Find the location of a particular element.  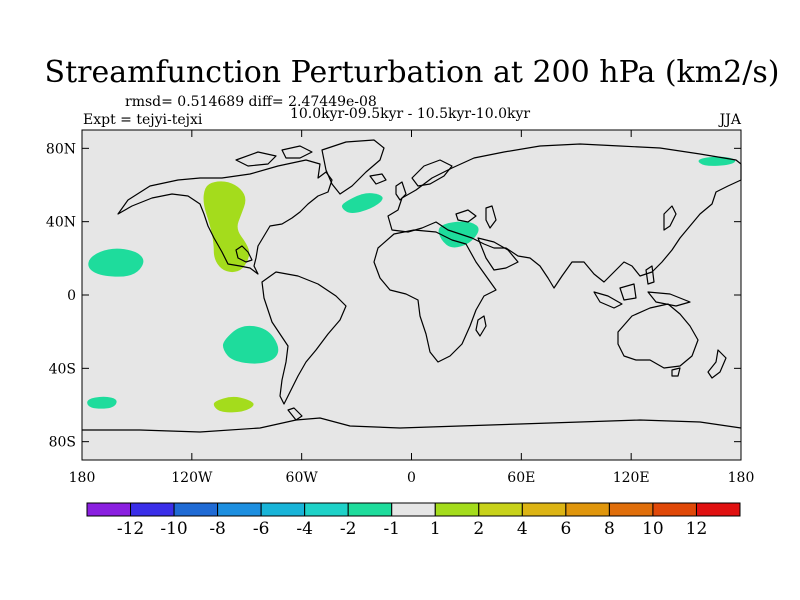

colorbar-label: -6 is located at coordinates (261, 529).